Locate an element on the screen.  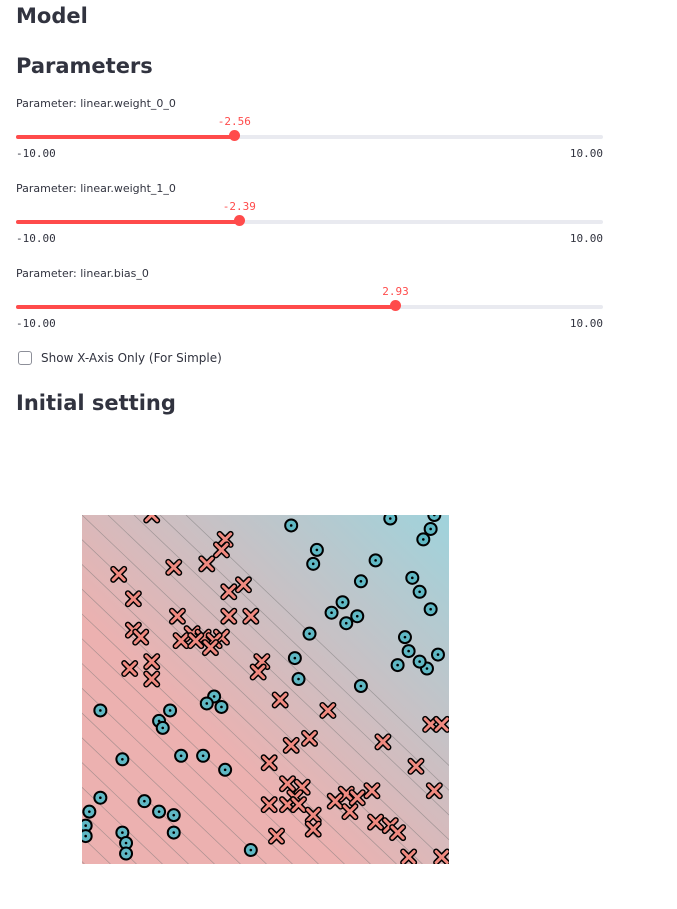
model-heading: Model is located at coordinates (52, 16).